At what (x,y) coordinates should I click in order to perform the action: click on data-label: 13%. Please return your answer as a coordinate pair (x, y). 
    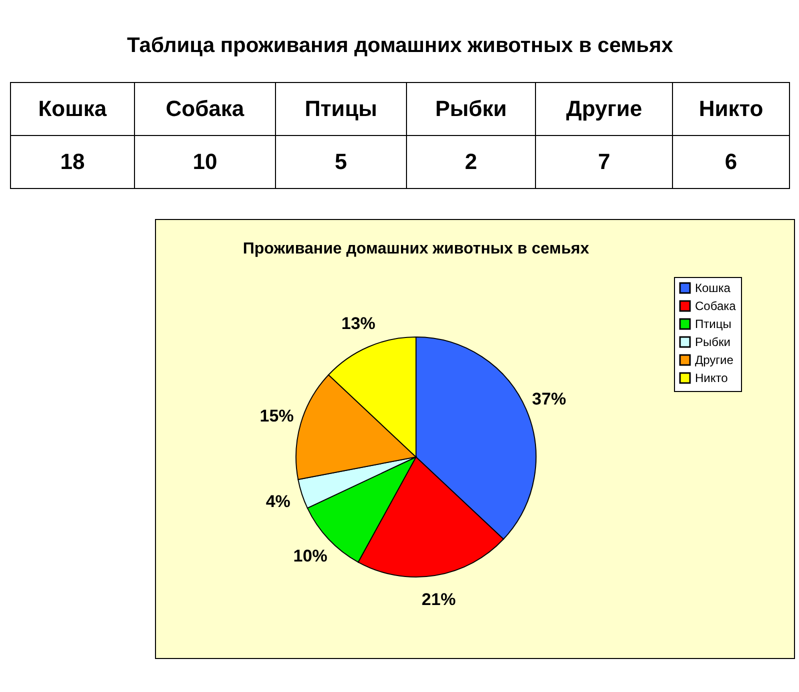
    Looking at the image, I should click on (358, 323).